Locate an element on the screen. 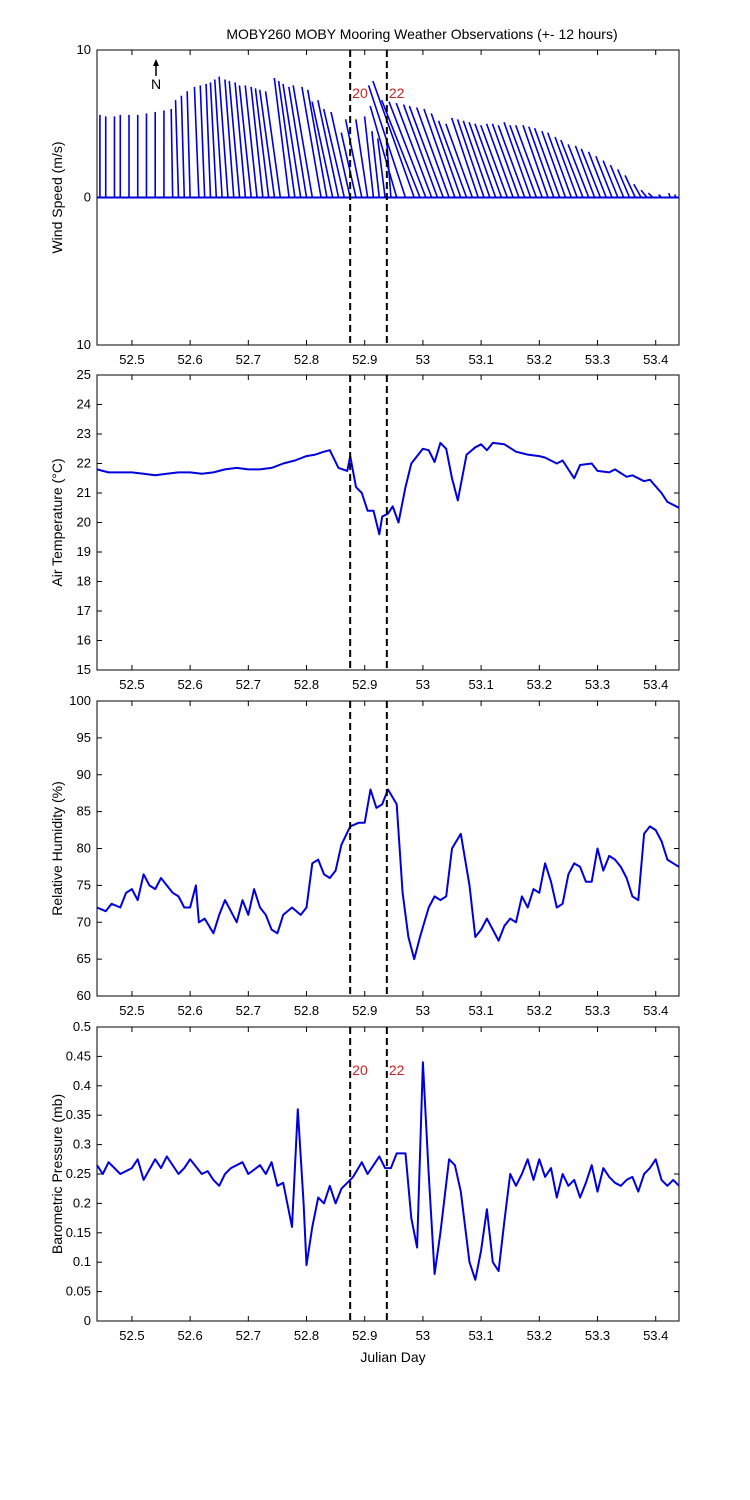 The height and width of the screenshot is (1500, 750). y-tick-label: 0 is located at coordinates (87, 197).